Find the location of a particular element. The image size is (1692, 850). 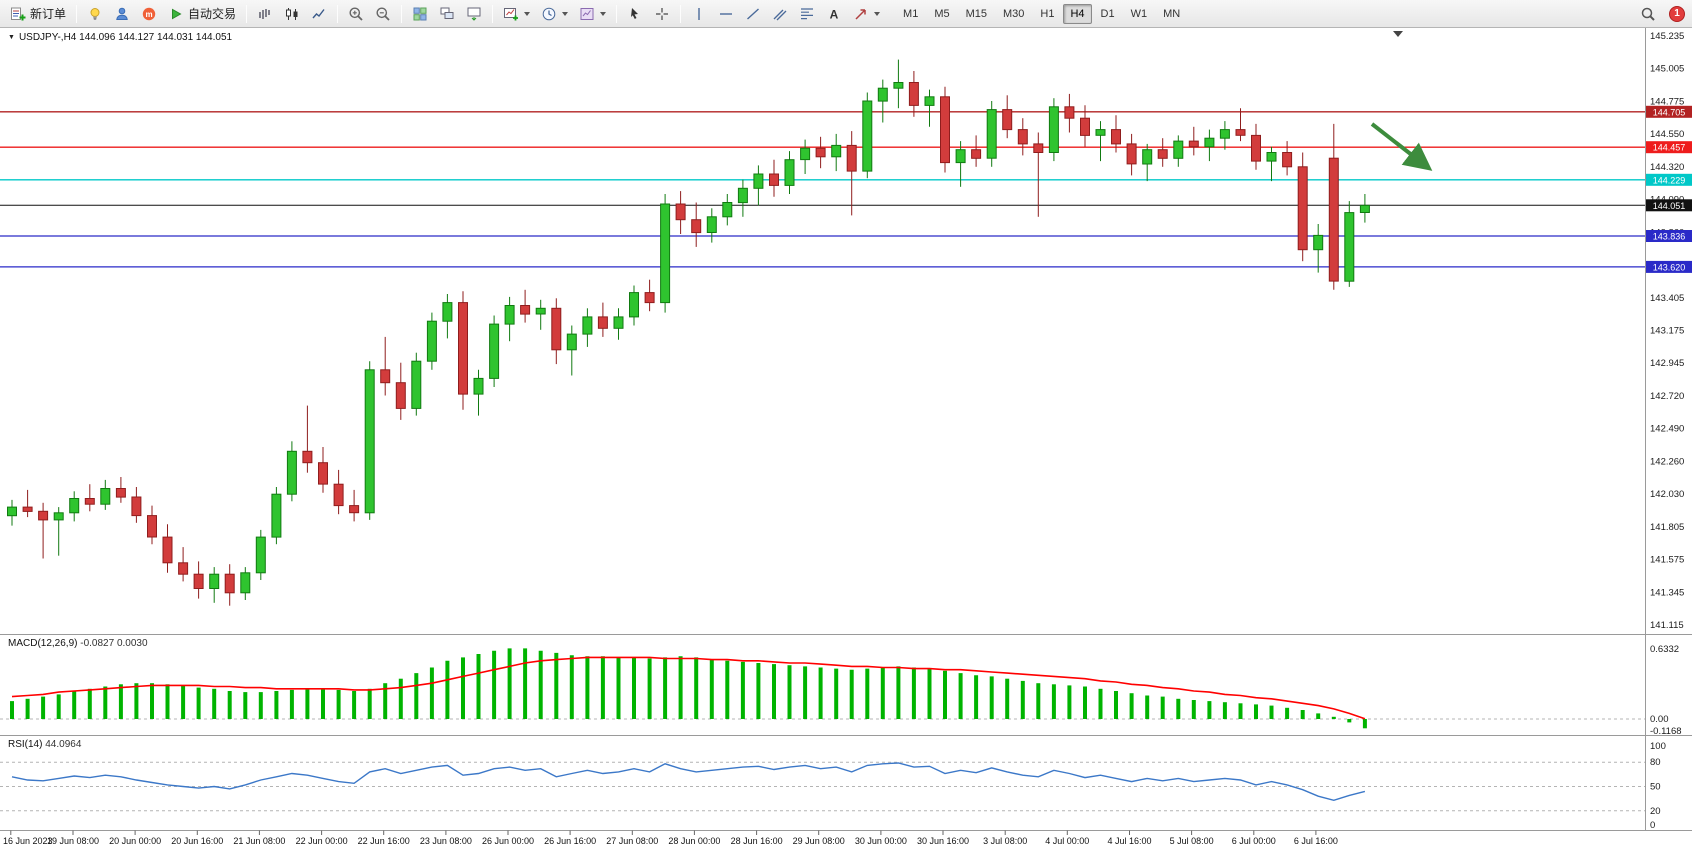

svg-text: 19 Jun 08:00 is located at coordinates (73, 841).